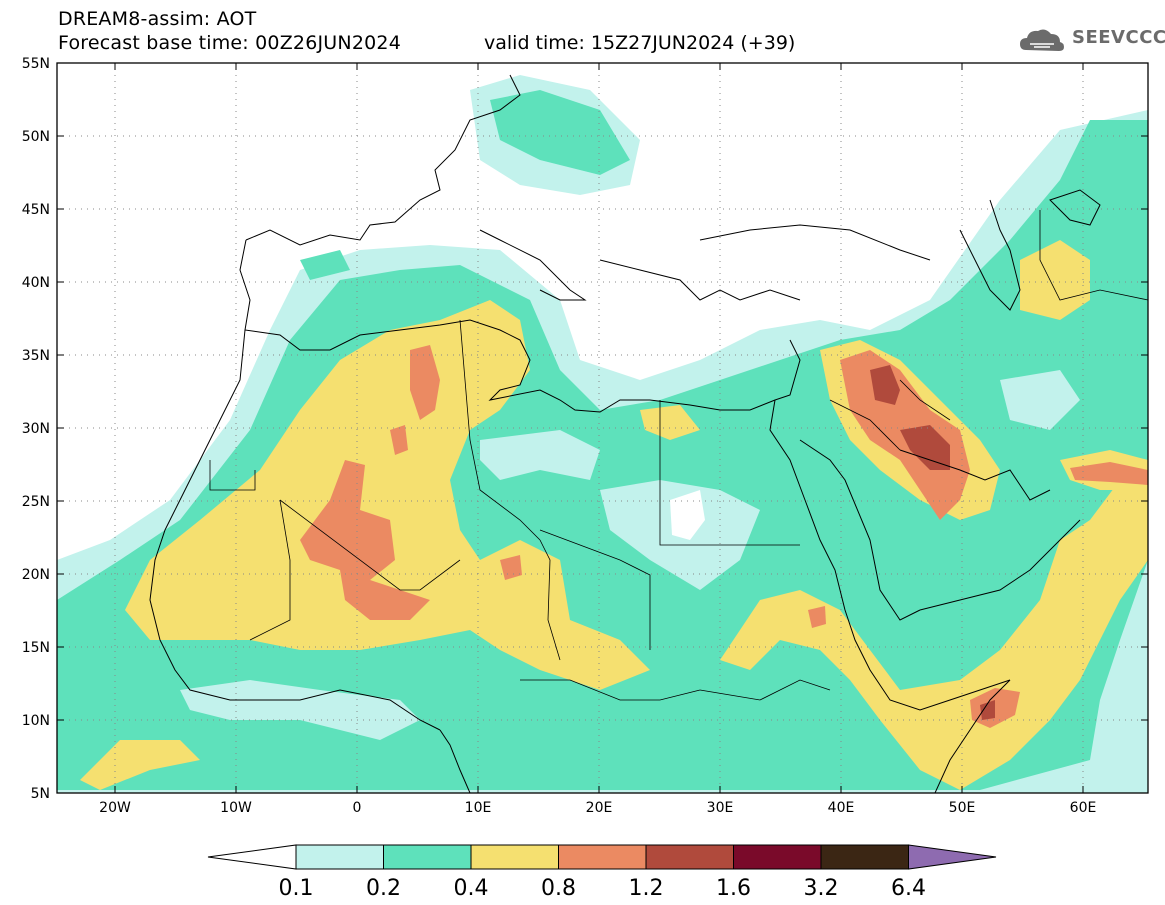 The height and width of the screenshot is (905, 1165). Describe the element at coordinates (36, 502) in the screenshot. I see `lat-label: 25N` at that location.